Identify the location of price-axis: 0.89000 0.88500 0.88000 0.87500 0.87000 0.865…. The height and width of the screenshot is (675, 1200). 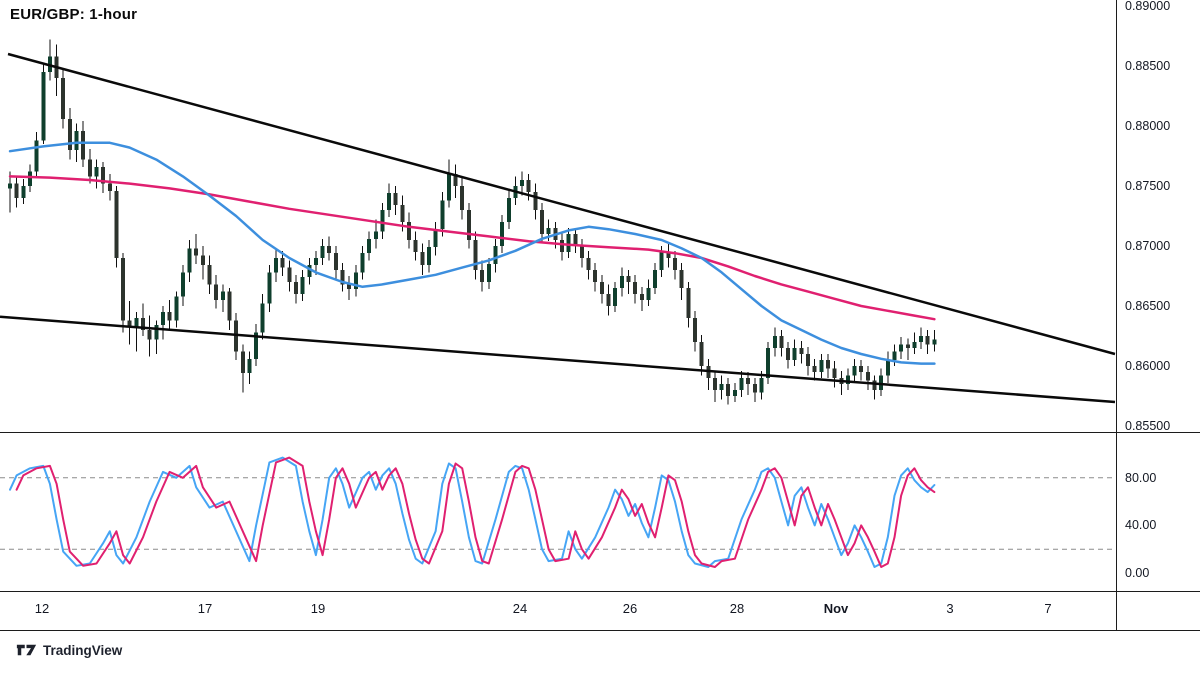
(1158, 315).